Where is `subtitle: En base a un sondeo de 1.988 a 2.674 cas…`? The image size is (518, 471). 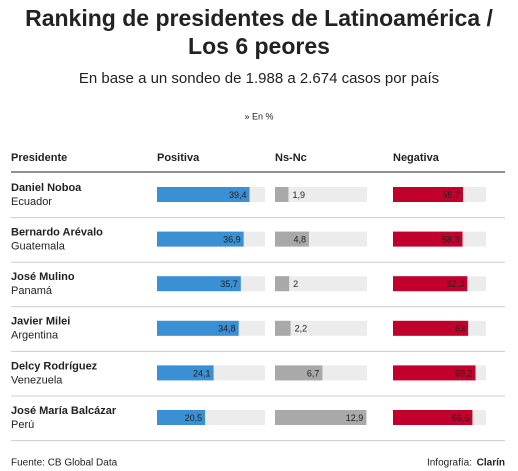
subtitle: En base a un sondeo de 1.988 a 2.674 cas… is located at coordinates (259, 78).